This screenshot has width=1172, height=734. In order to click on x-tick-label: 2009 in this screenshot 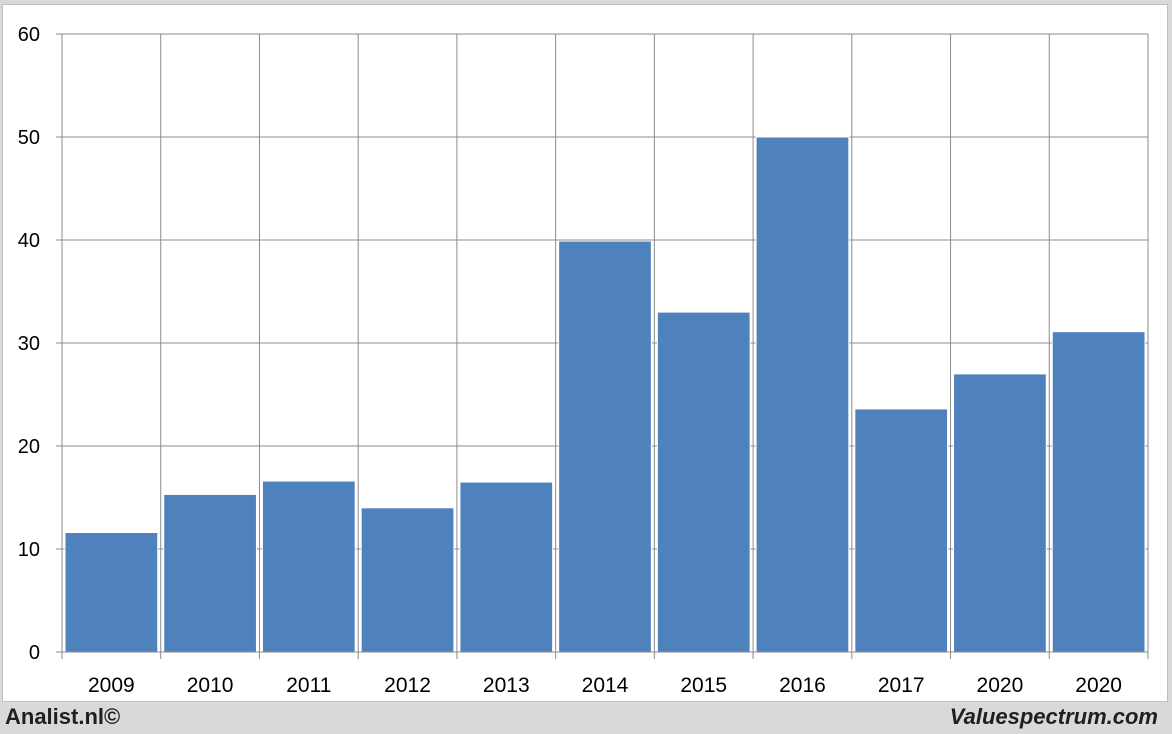, I will do `click(111, 685)`.